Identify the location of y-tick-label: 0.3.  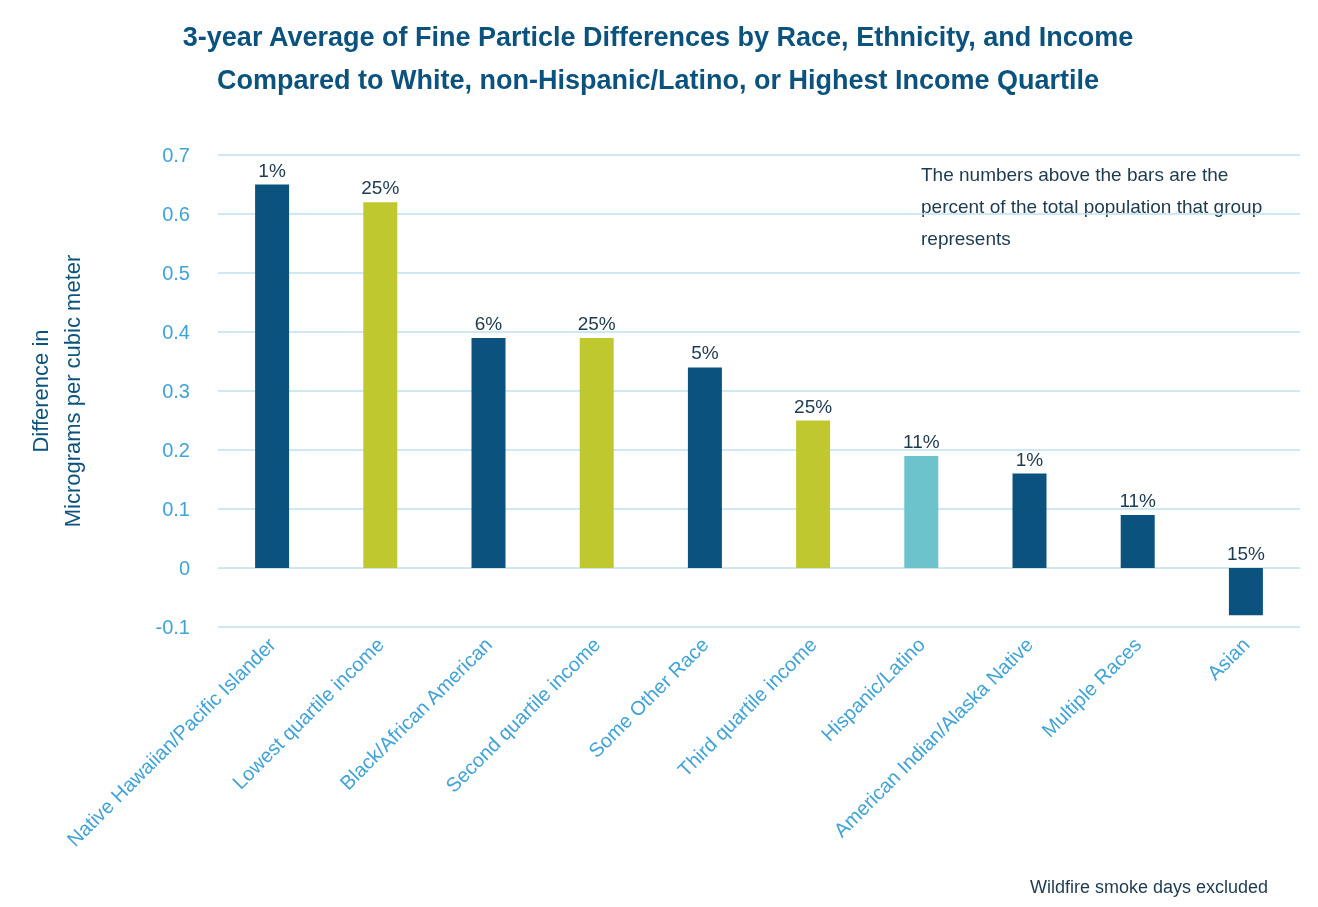
(176, 391).